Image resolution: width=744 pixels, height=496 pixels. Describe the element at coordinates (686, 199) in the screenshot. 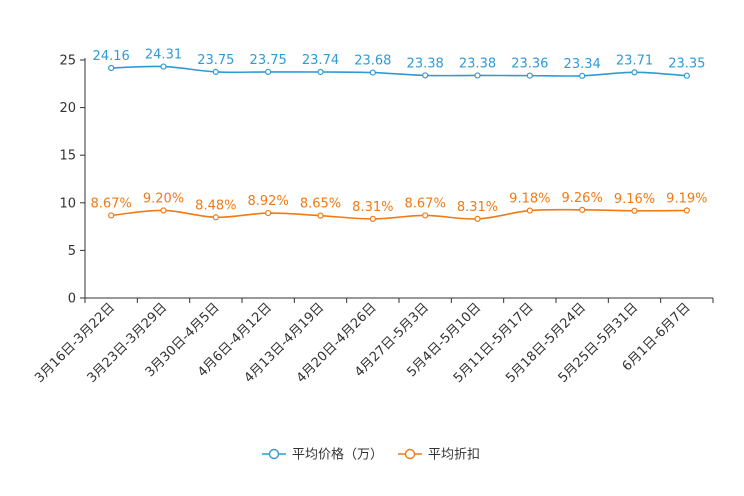

I see `data-label-discount: 9.19%` at that location.